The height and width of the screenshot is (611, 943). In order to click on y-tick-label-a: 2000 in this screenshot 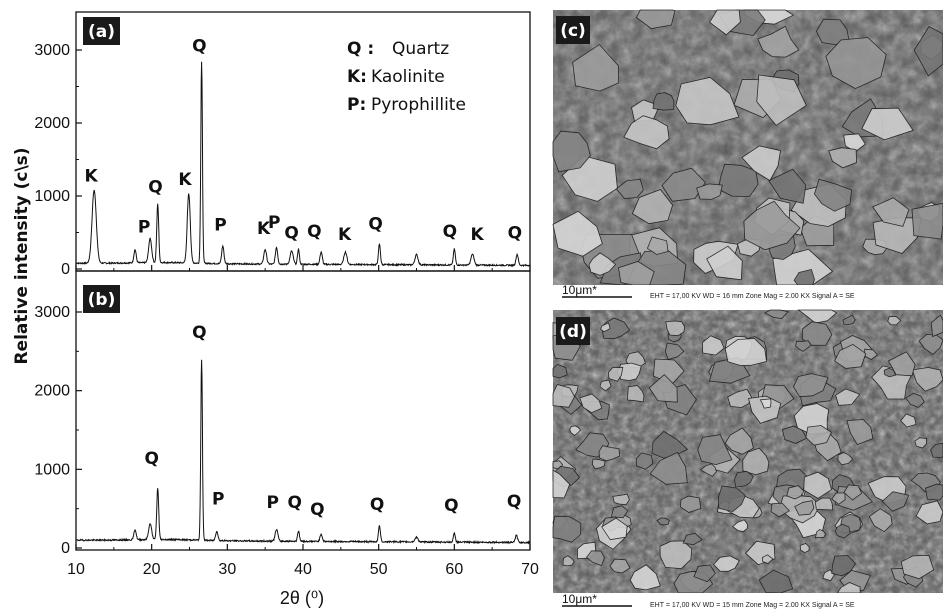, I will do `click(52, 123)`.